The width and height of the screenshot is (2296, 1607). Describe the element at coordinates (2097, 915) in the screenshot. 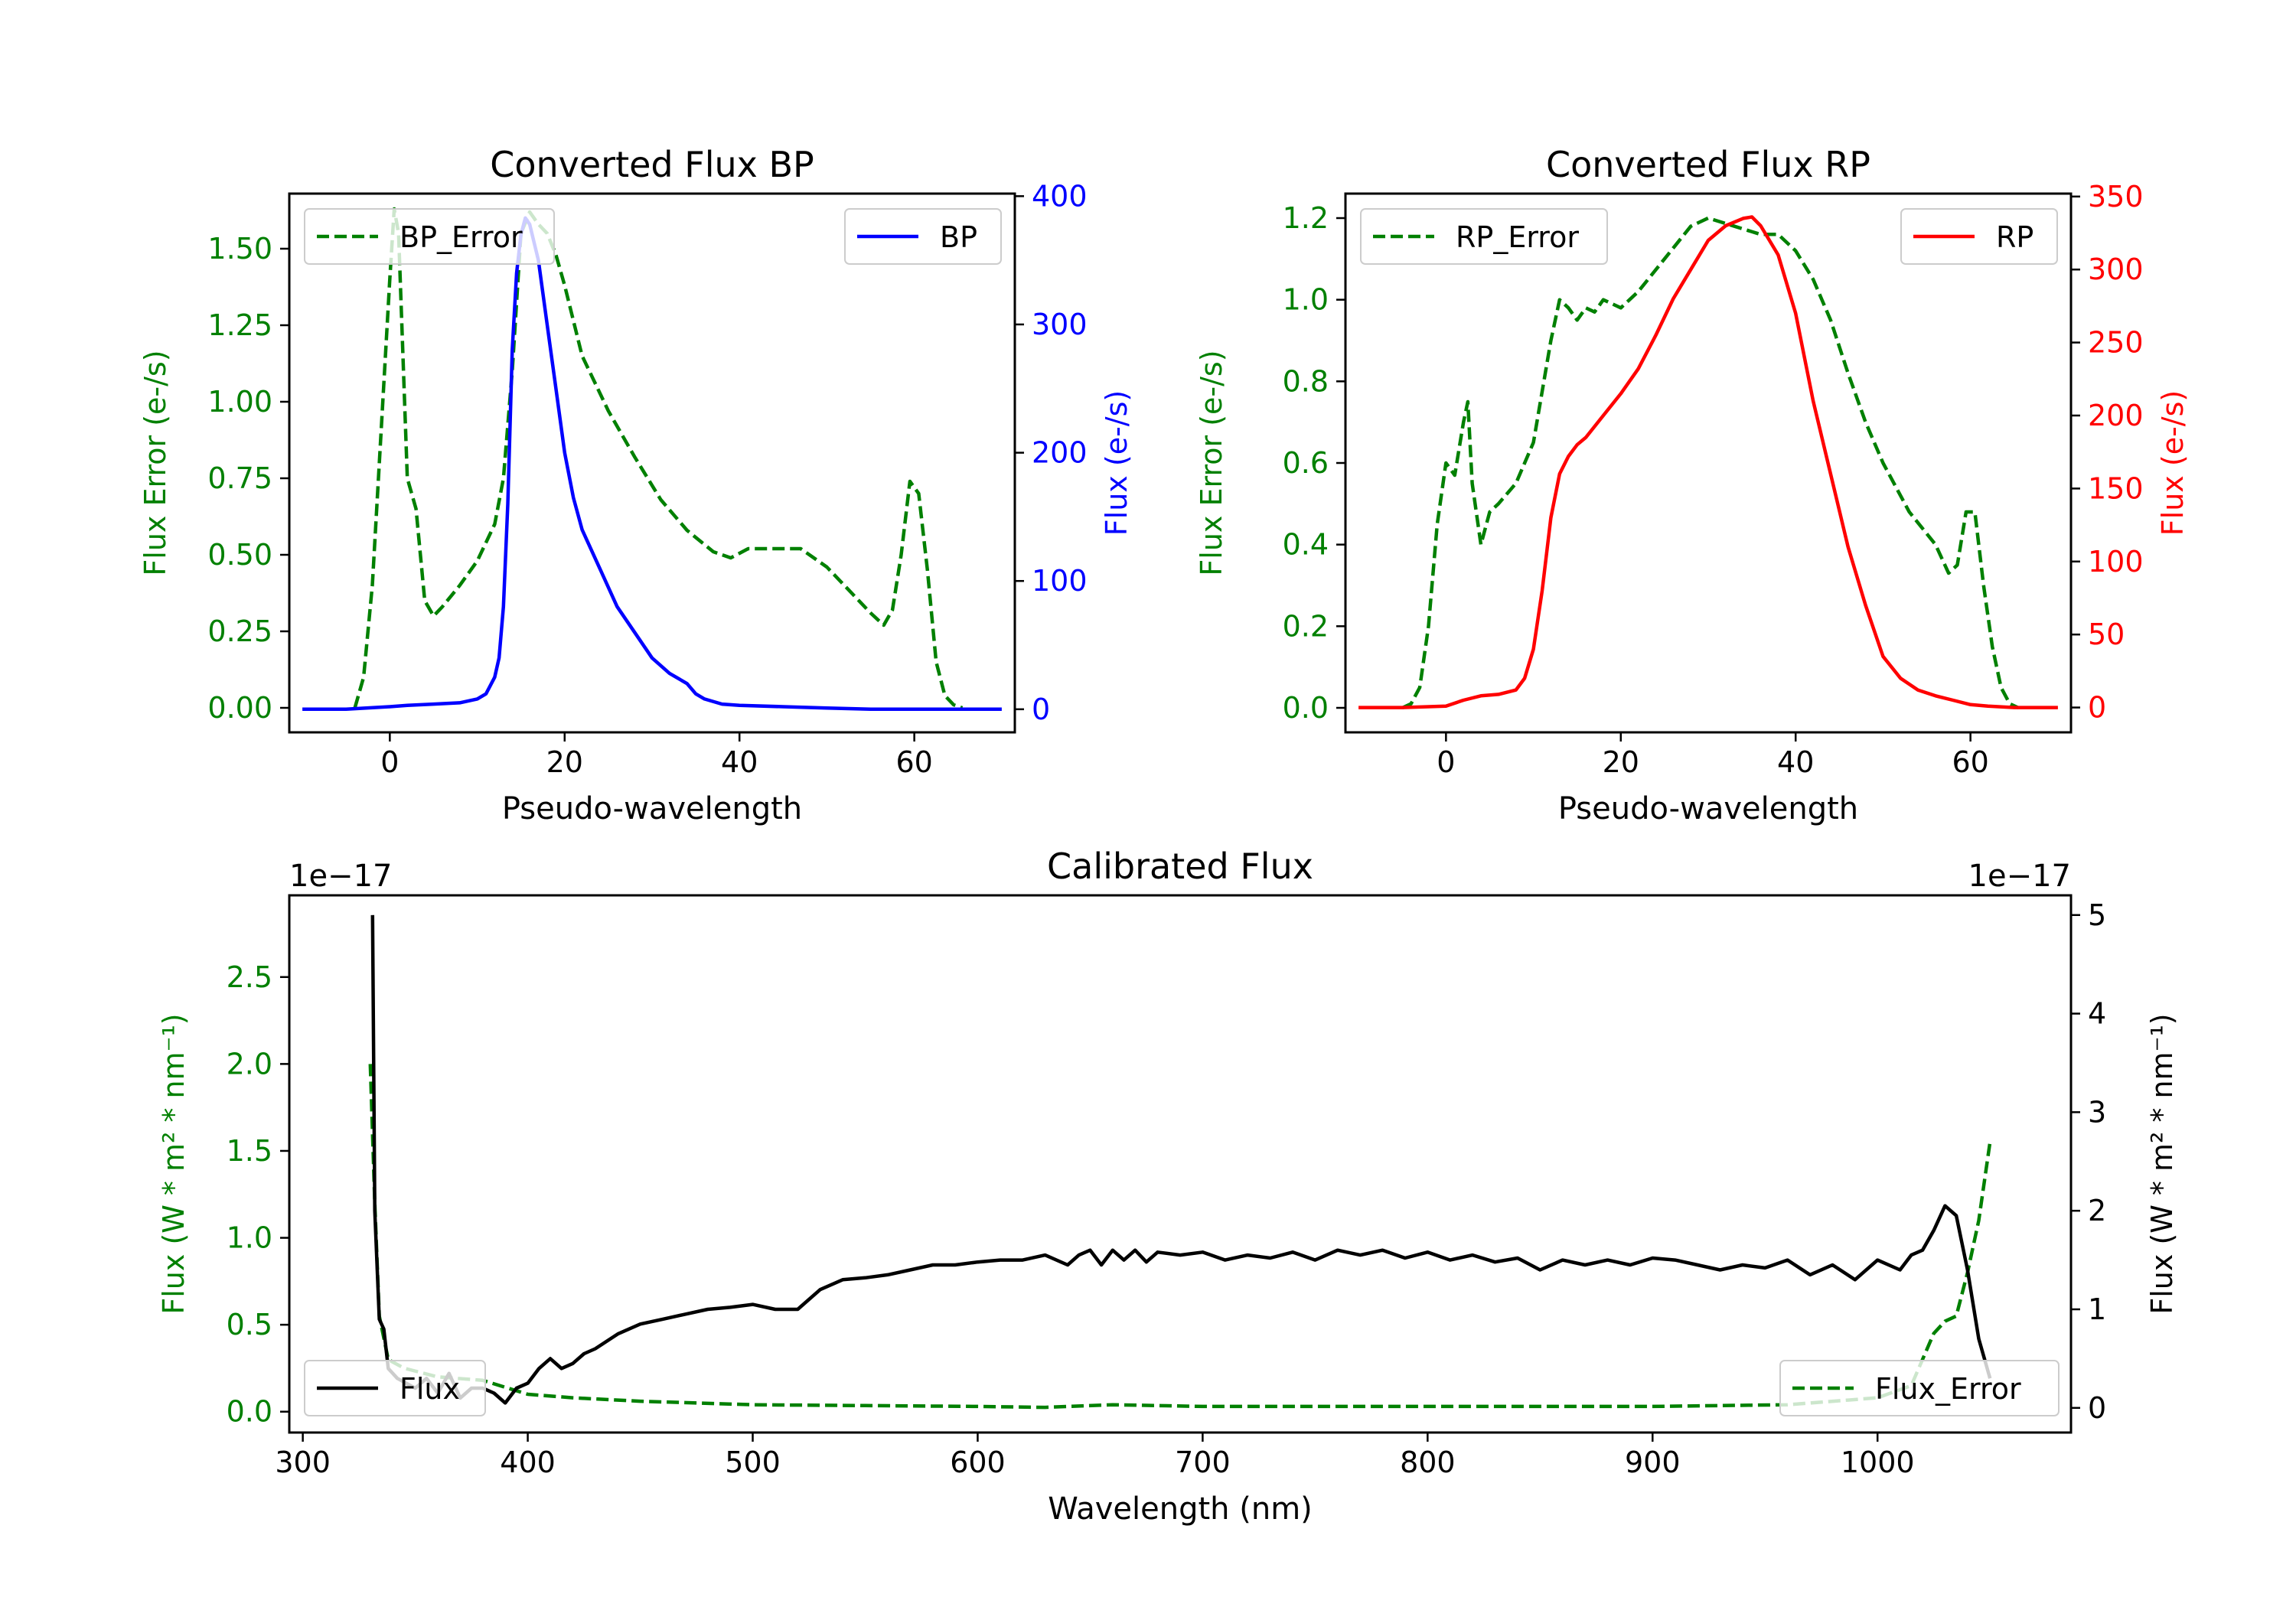

I see `y-right-tick-label: 5` at that location.